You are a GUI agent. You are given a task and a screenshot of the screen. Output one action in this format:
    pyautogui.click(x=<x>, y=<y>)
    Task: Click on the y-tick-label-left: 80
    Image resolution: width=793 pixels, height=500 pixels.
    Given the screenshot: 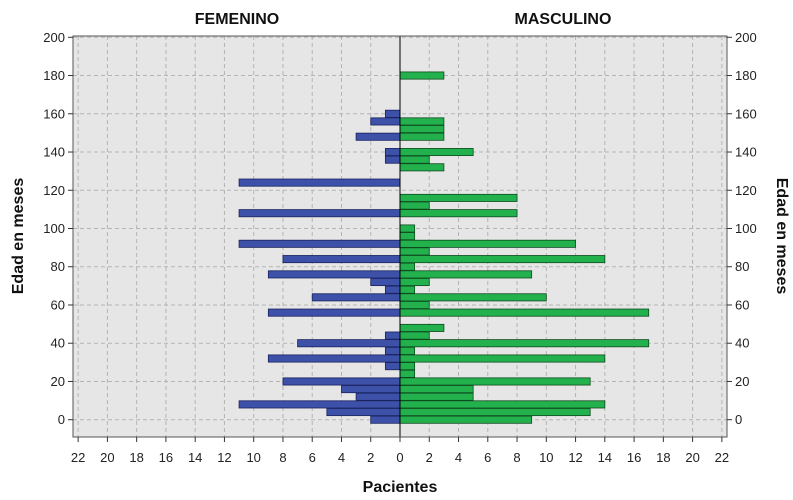 What is the action you would take?
    pyautogui.click(x=58, y=266)
    